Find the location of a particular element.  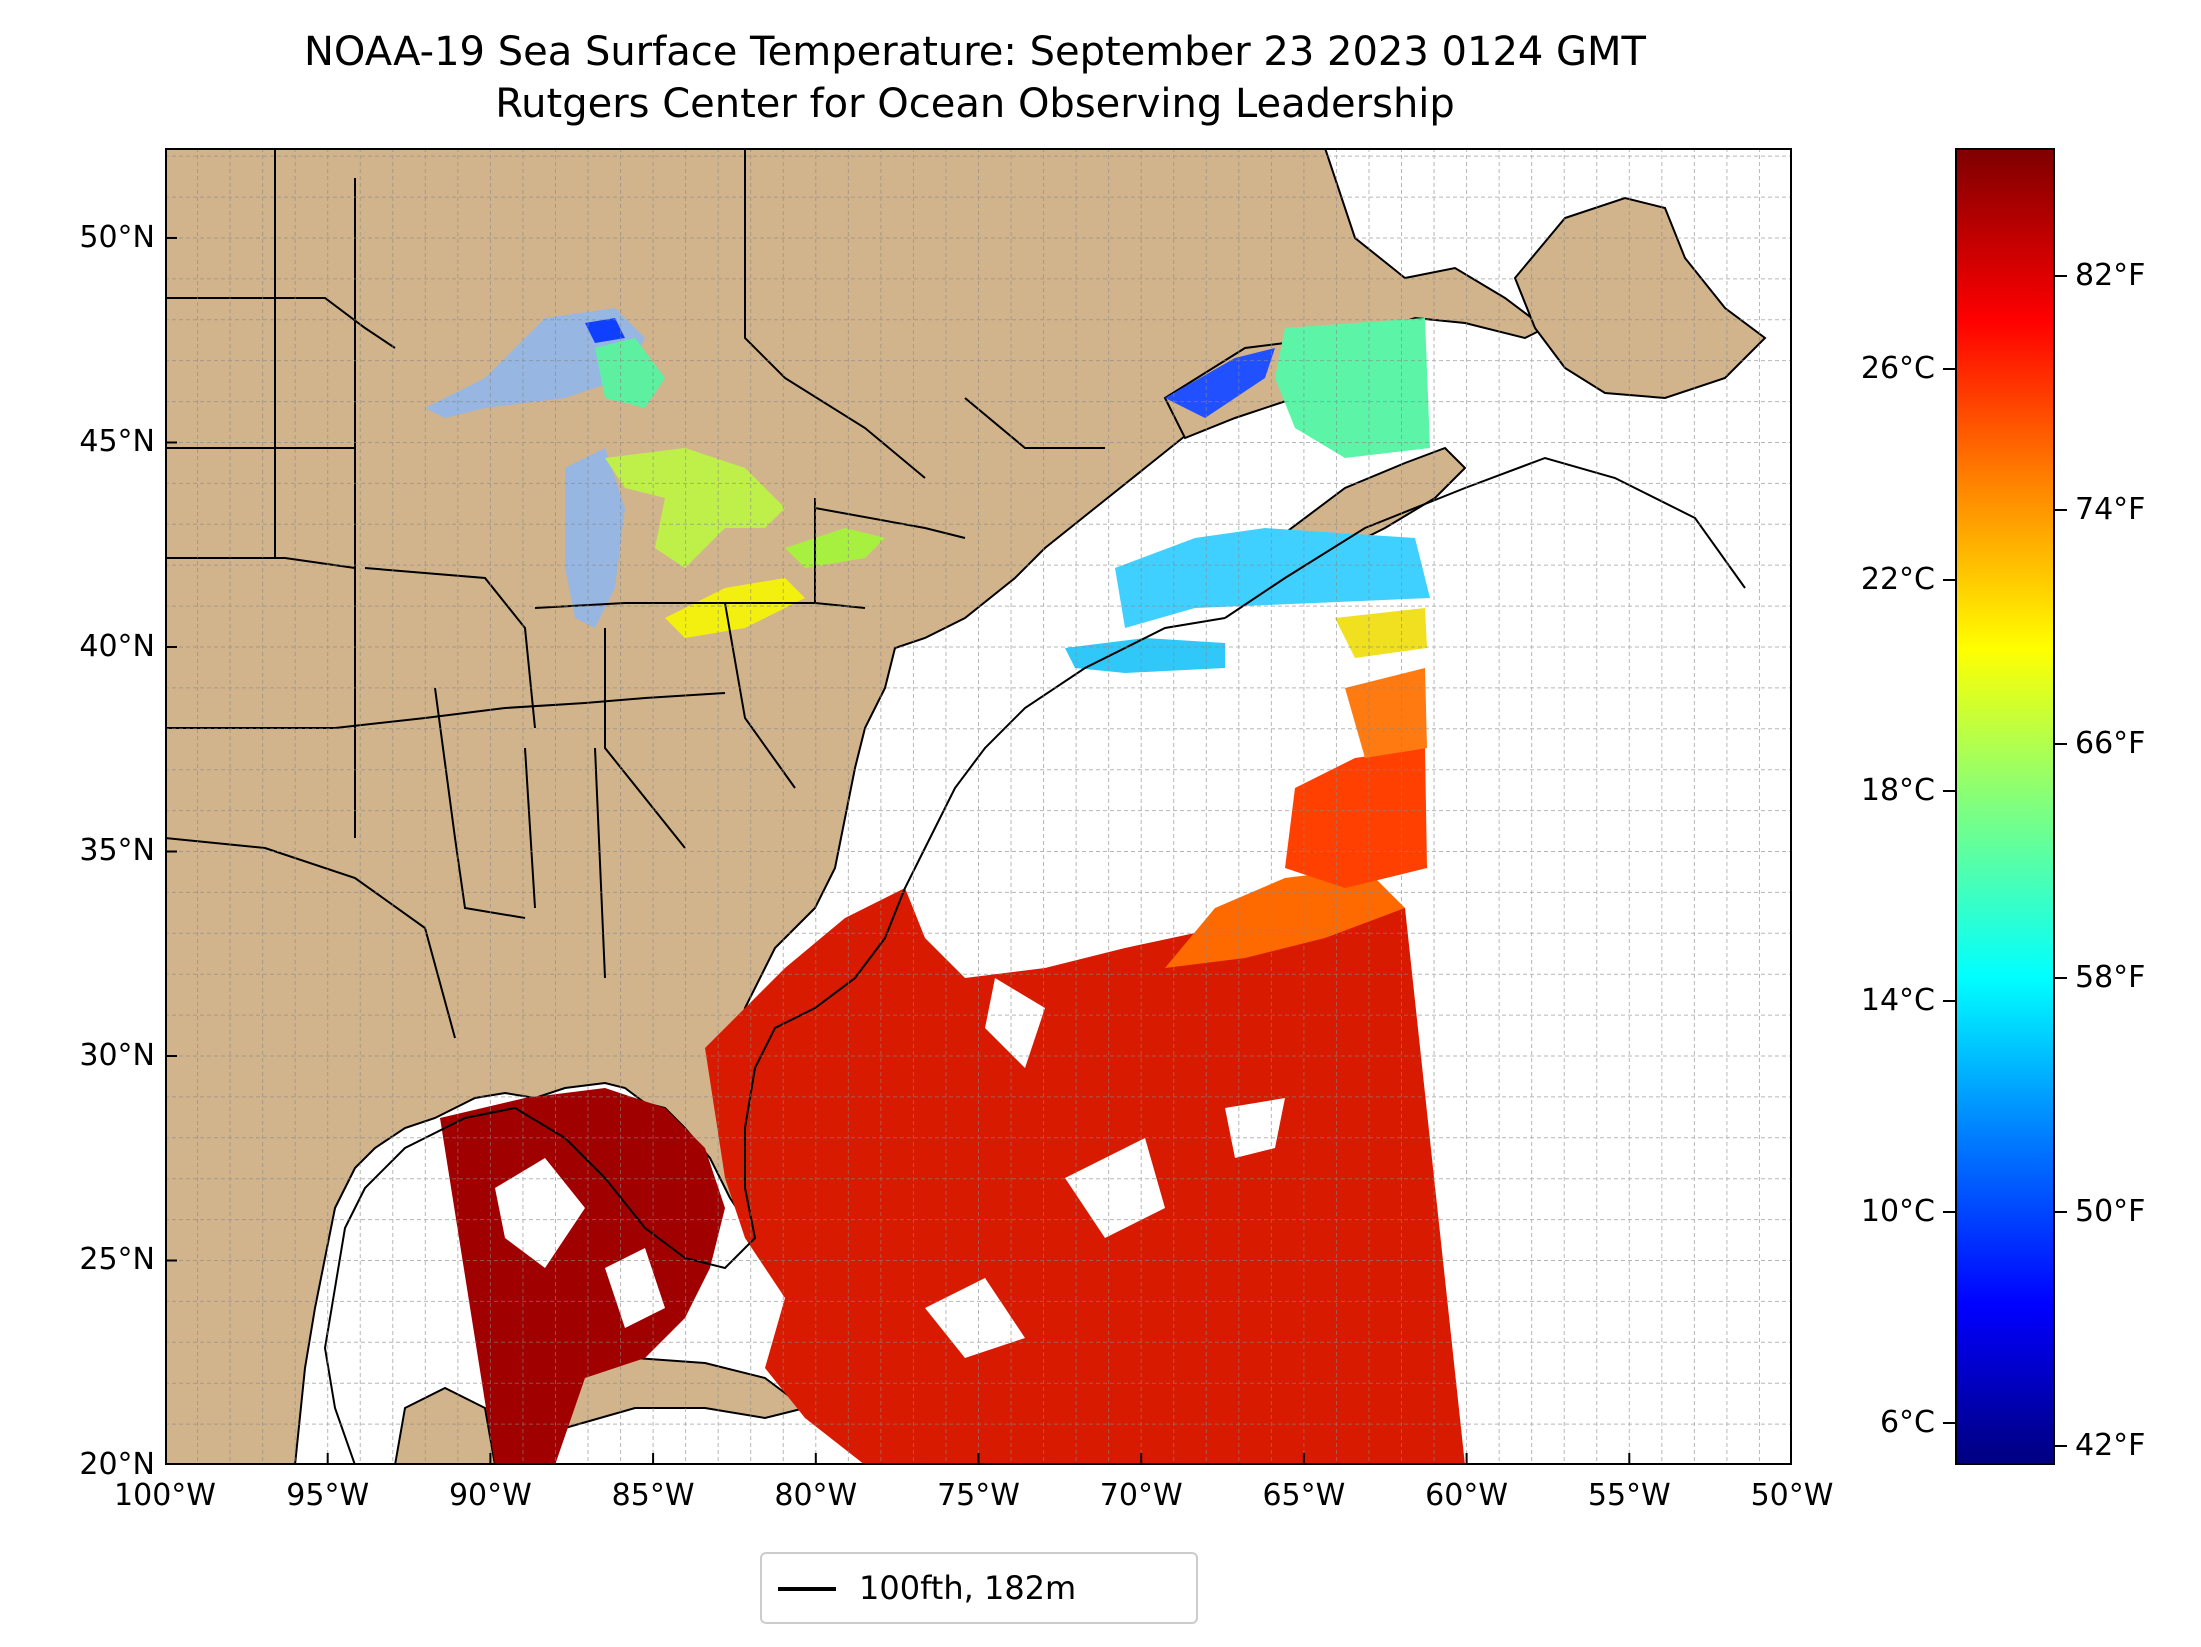

legend-label: 100fth, 182m is located at coordinates (968, 1588).